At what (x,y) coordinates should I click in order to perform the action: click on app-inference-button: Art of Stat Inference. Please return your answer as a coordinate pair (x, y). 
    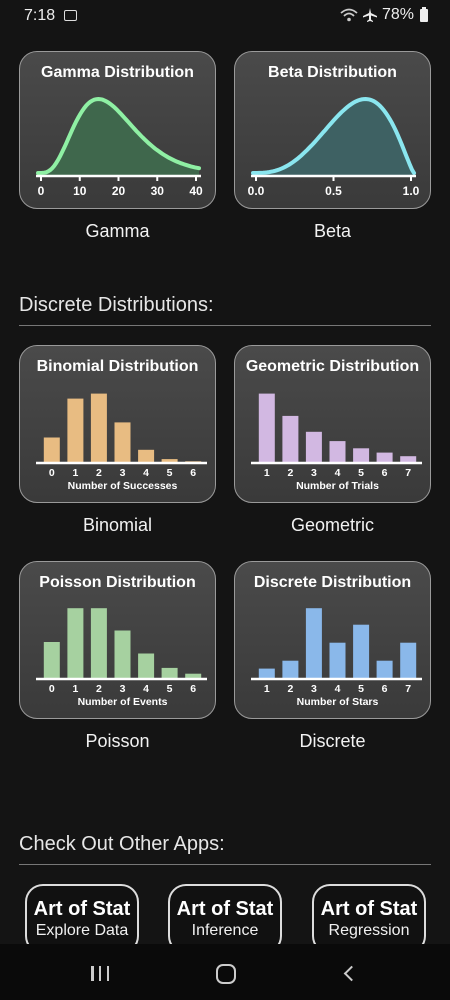
    Looking at the image, I should click on (225, 919).